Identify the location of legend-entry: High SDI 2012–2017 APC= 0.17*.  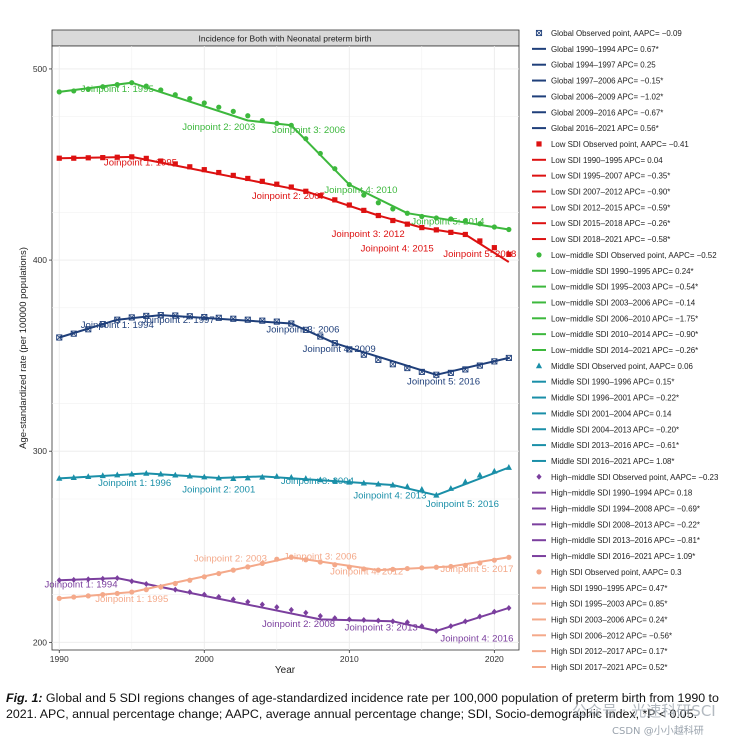
(599, 651).